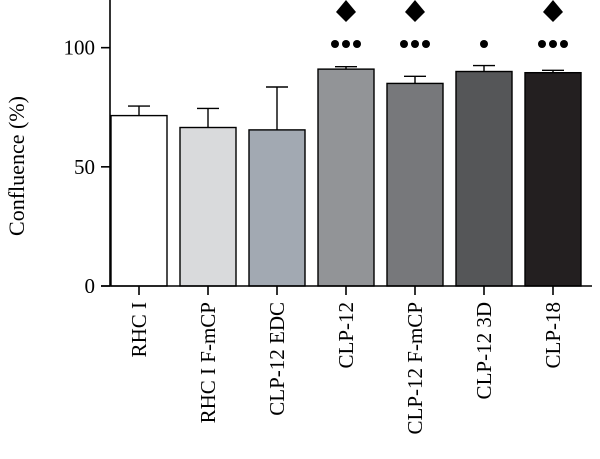 Image resolution: width=600 pixels, height=459 pixels. What do you see at coordinates (449, 24) in the screenshot?
I see `significance-markers` at bounding box center [449, 24].